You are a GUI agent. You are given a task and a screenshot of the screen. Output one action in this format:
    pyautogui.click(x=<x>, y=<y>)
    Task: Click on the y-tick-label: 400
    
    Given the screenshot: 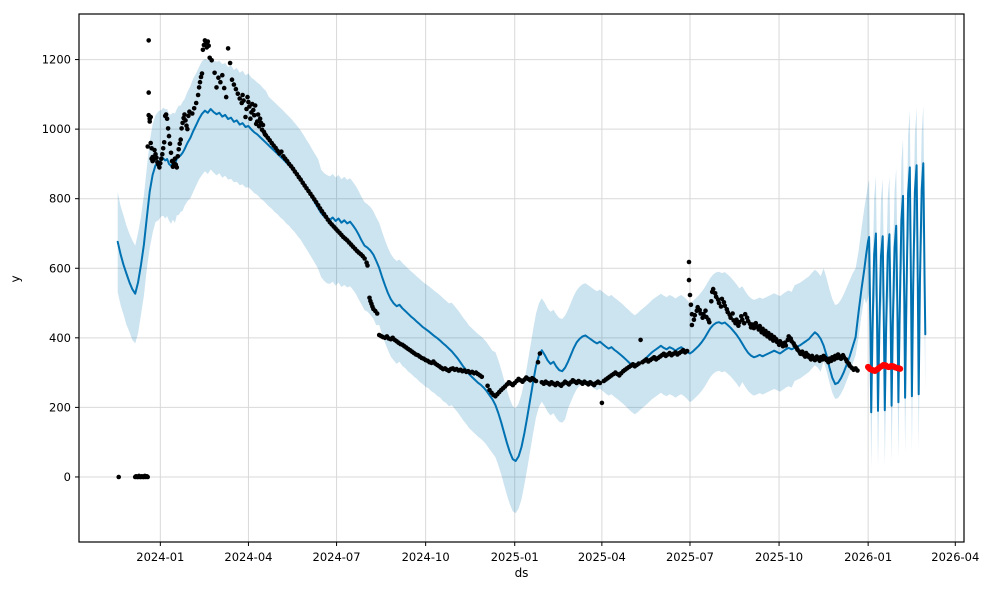 What is the action you would take?
    pyautogui.click(x=60, y=338)
    